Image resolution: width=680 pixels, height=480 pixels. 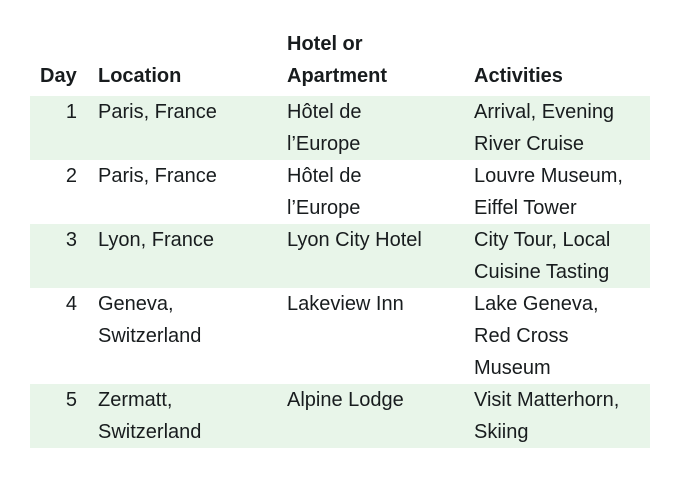 I want to click on column-header-activities: Activities, so click(x=518, y=76).